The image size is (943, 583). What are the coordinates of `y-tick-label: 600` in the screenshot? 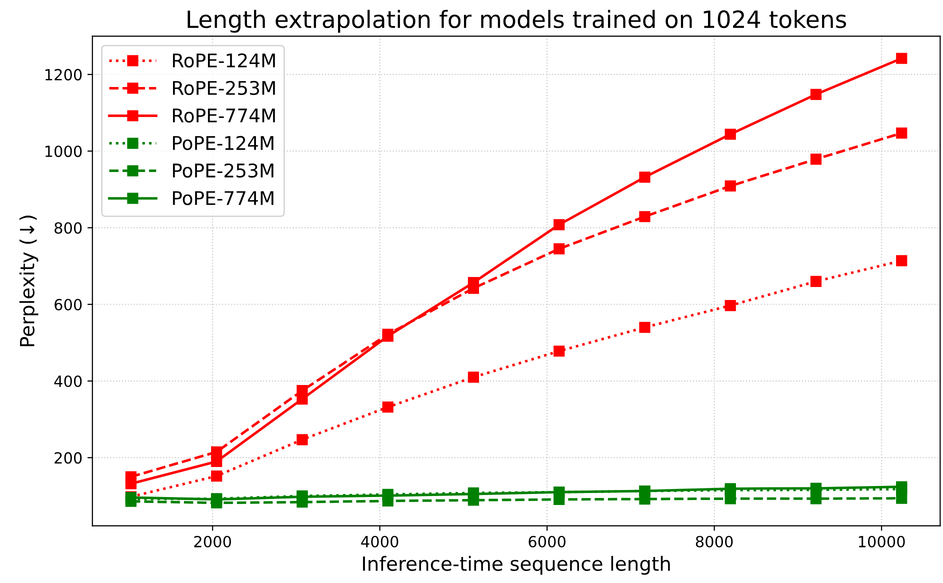 It's located at (68, 304).